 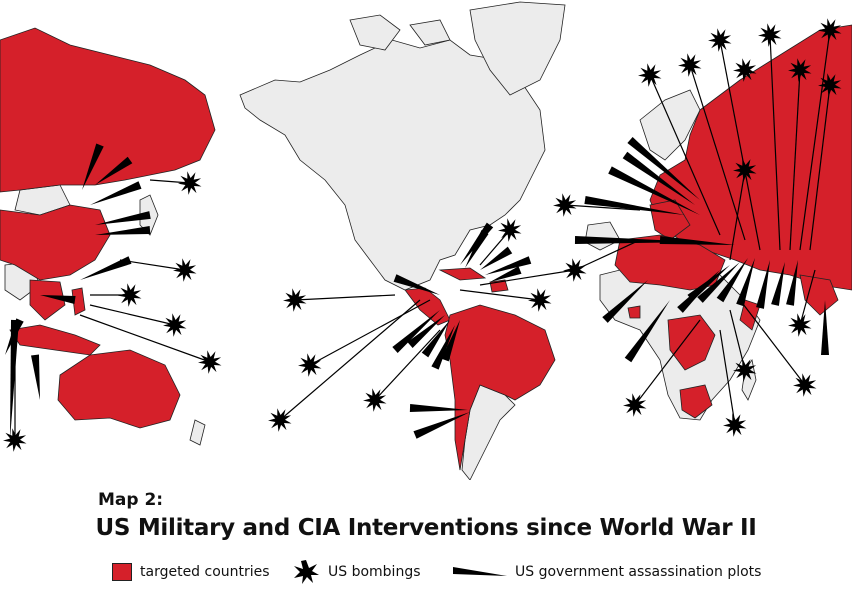 I want to click on arctic-islands, so click(x=400, y=32).